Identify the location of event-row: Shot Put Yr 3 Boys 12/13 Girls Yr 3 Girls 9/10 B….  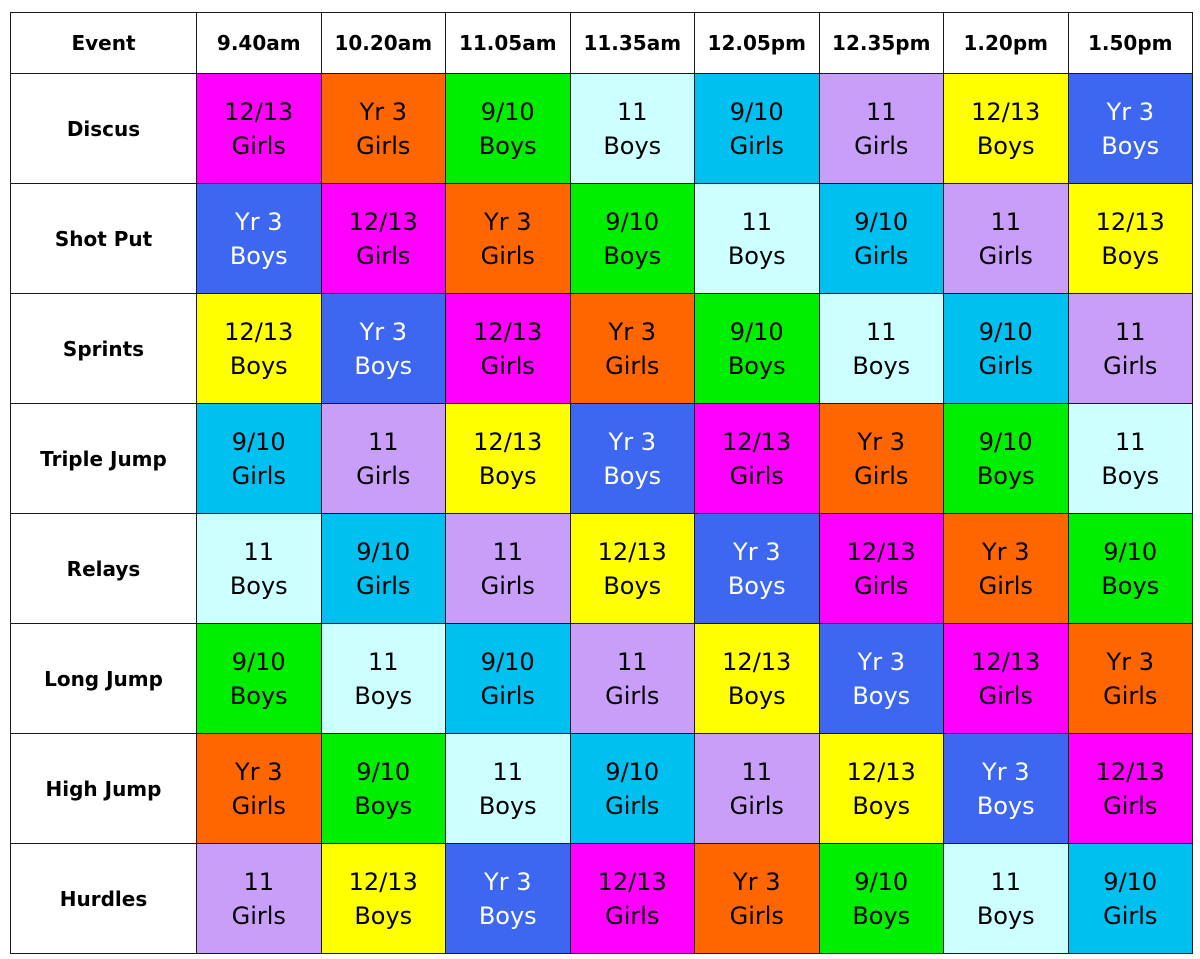
(601, 238).